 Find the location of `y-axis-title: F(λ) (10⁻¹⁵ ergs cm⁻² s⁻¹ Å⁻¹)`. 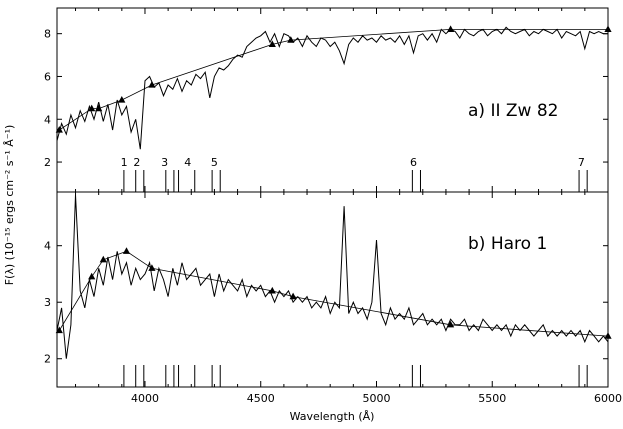

y-axis-title: F(λ) (10⁻¹⁵ ergs cm⁻² s⁻¹ Å⁻¹) is located at coordinates (9, 205).